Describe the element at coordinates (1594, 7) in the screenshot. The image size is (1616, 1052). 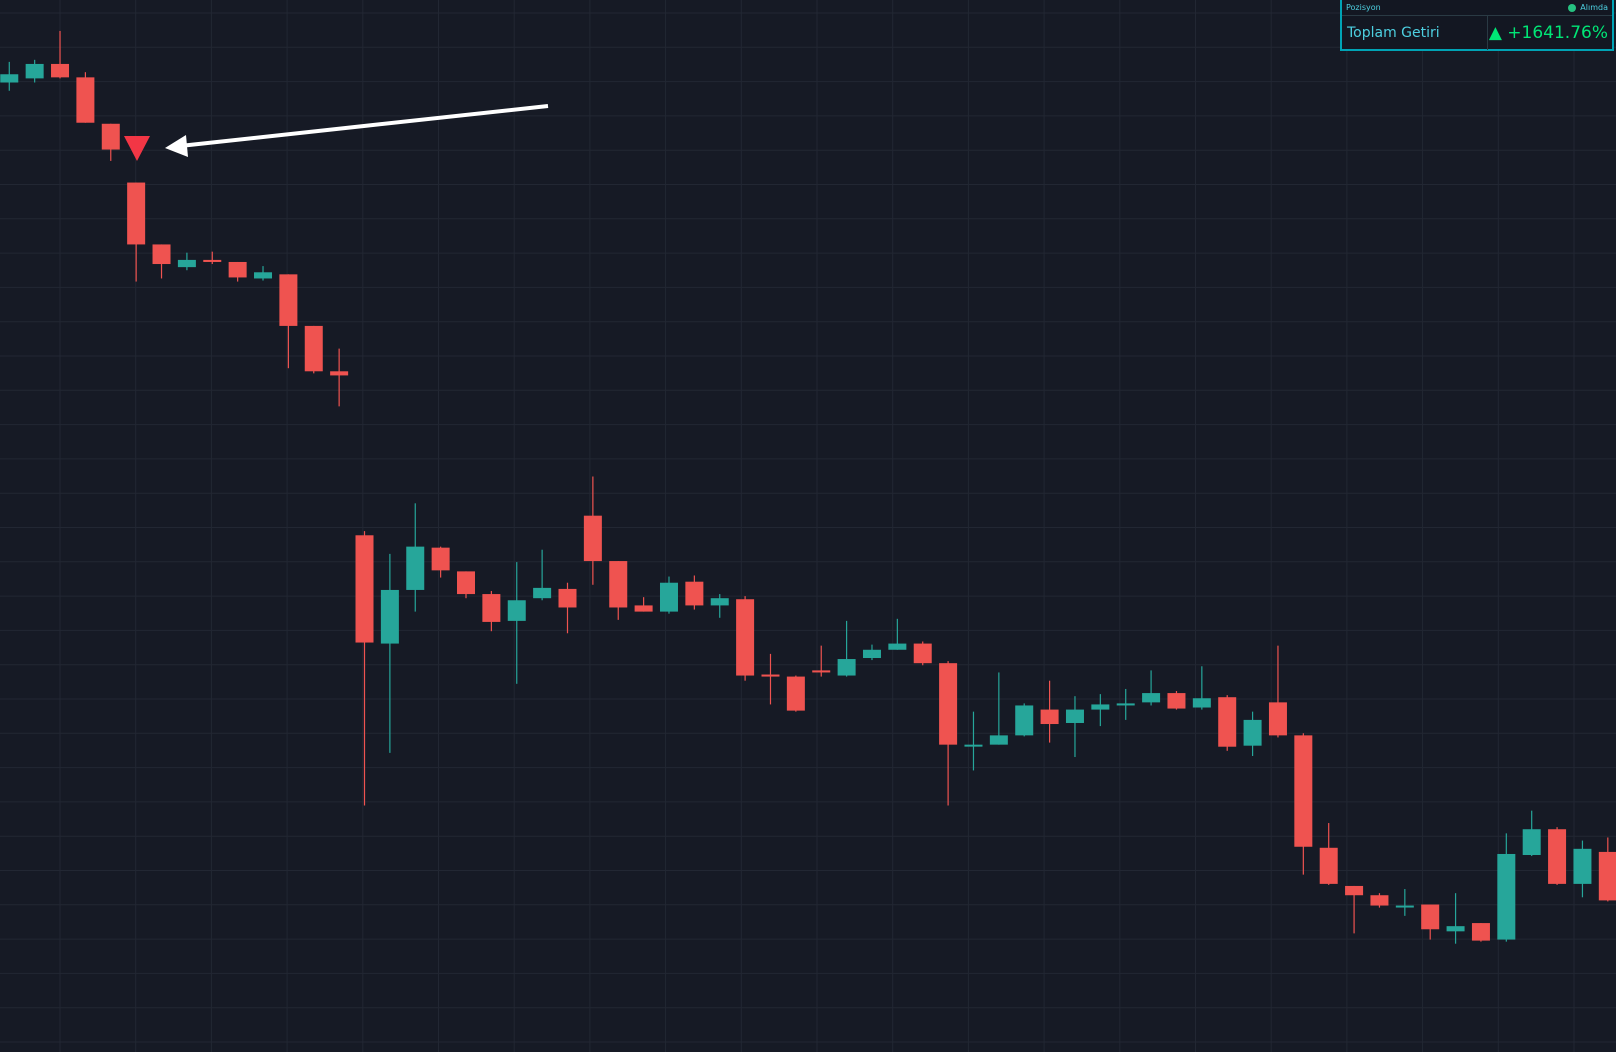
I see `status-text: Alımda` at that location.